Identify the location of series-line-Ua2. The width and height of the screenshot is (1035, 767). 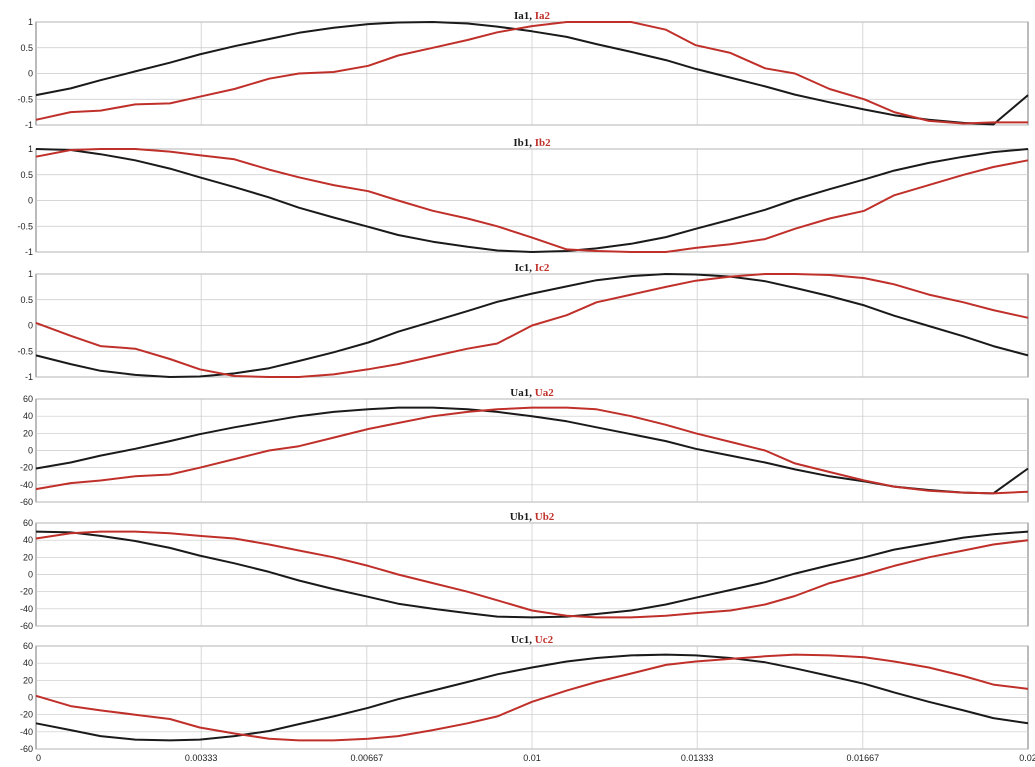
(532, 450).